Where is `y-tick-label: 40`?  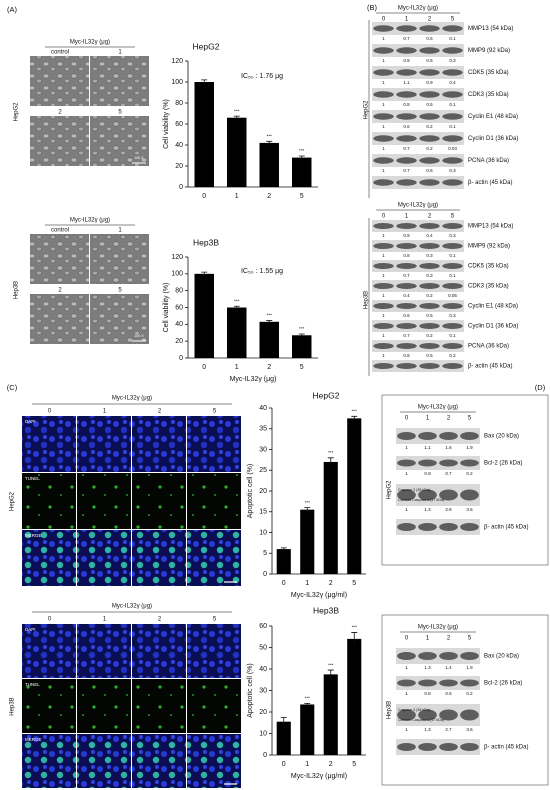 y-tick-label: 40 is located at coordinates (263, 408).